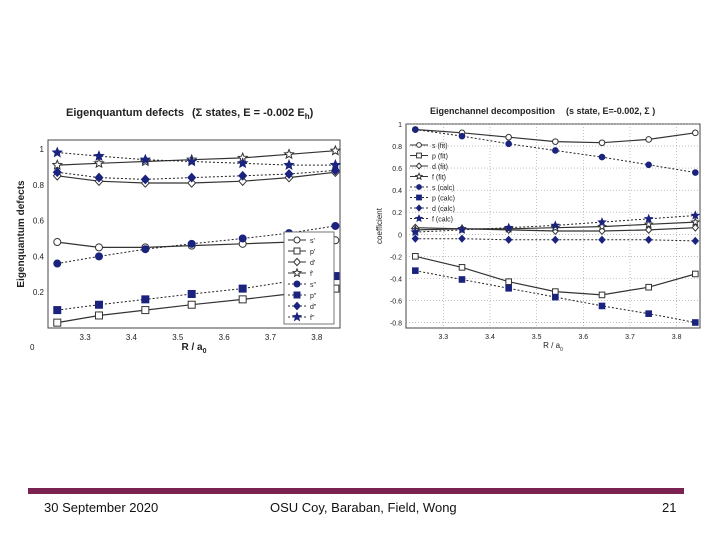 The height and width of the screenshot is (540, 720). Describe the element at coordinates (312, 318) in the screenshot. I see `left-legend-label: f"` at that location.